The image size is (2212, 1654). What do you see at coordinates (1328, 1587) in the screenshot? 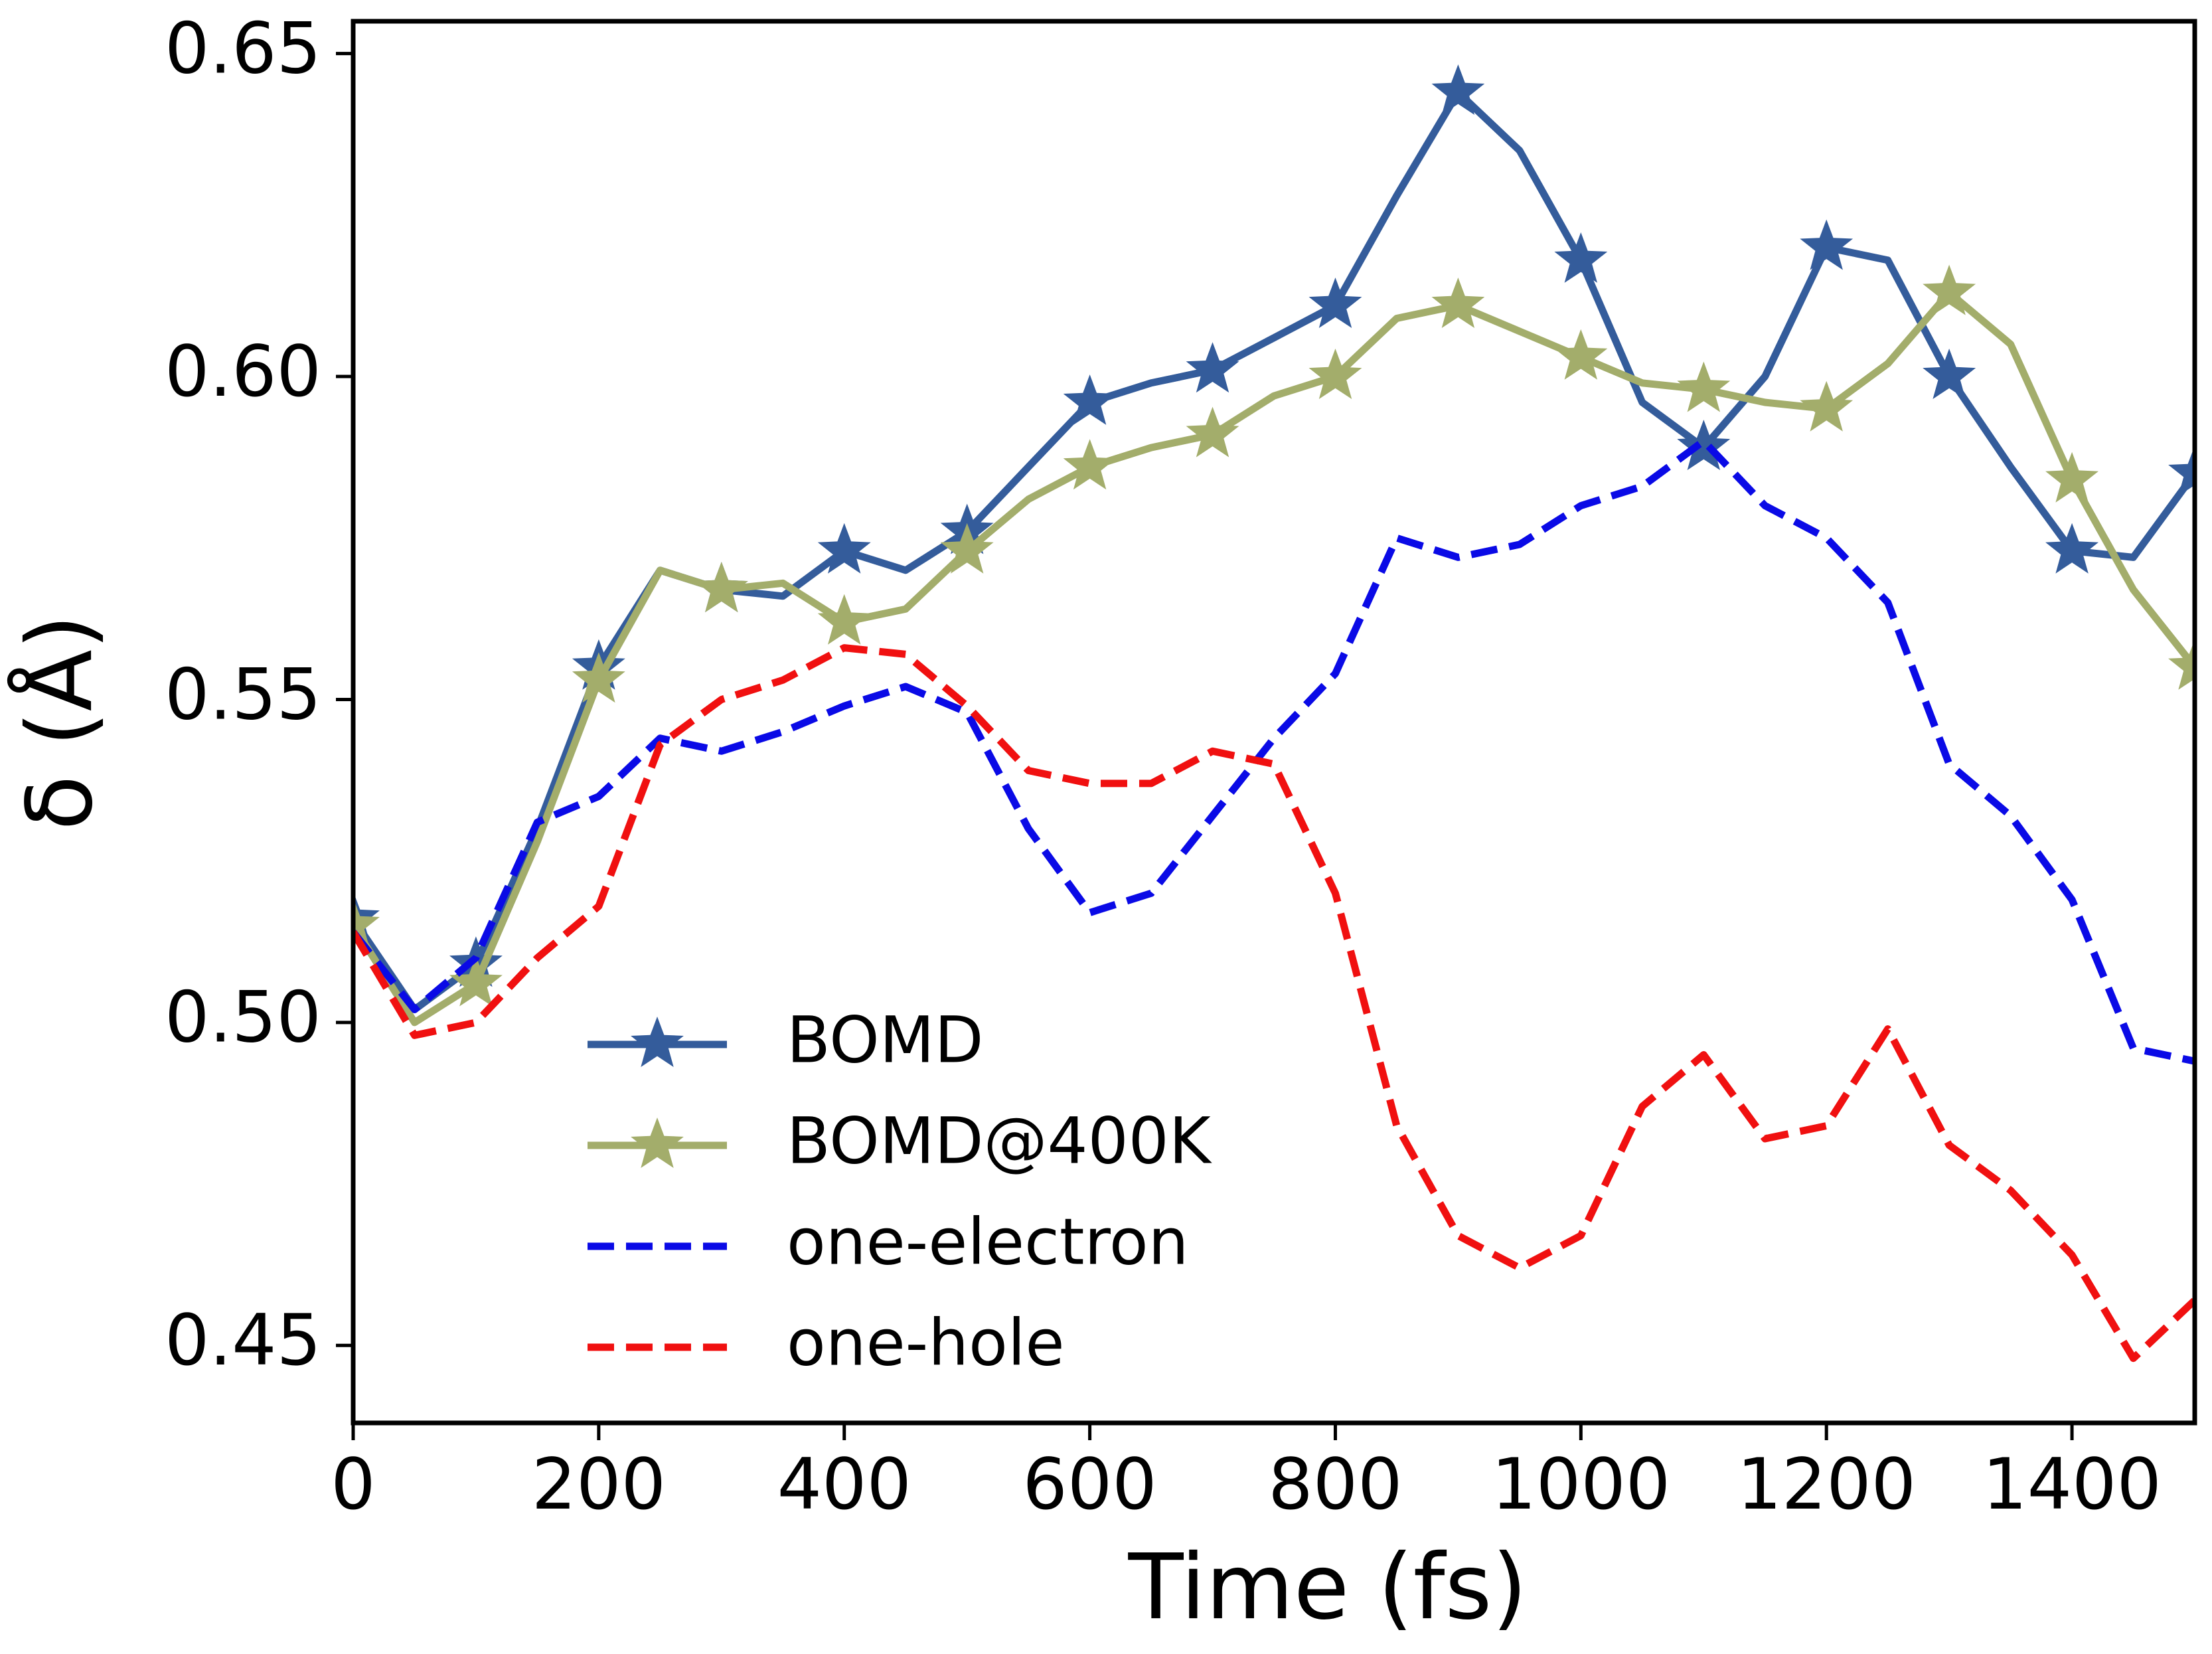
I see `x-axis-label: Time (fs)` at bounding box center [1328, 1587].